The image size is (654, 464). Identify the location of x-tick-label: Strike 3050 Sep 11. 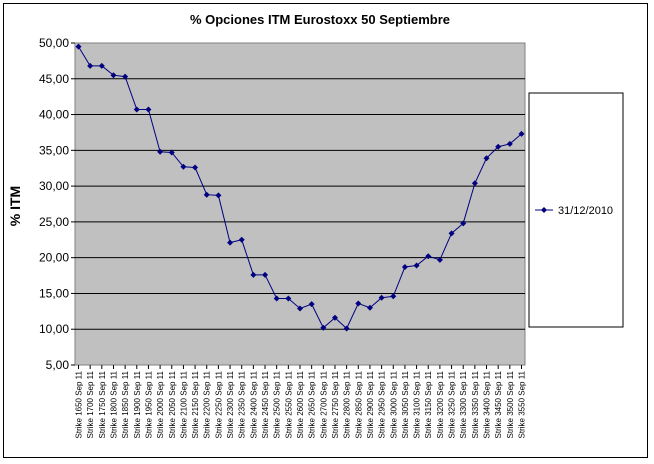
(405, 404).